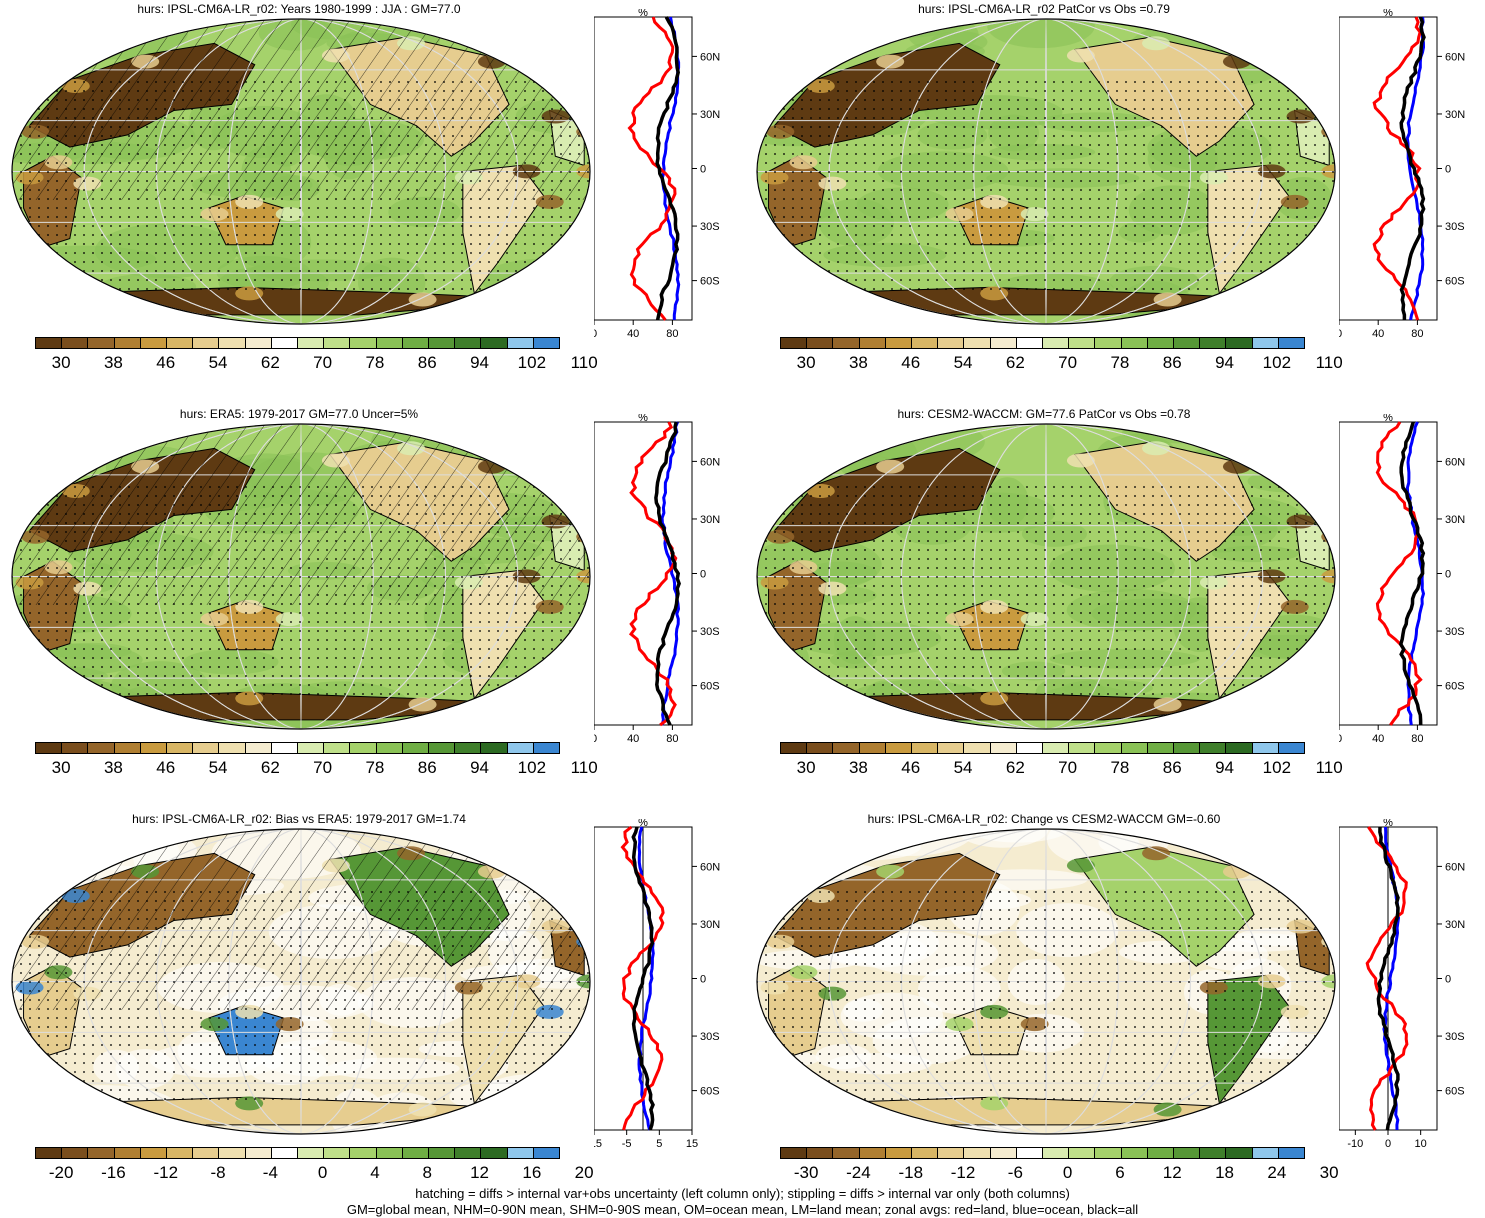 Image resolution: width=1485 pixels, height=1218 pixels. I want to click on colorbar-label: 16, so click(532, 1172).